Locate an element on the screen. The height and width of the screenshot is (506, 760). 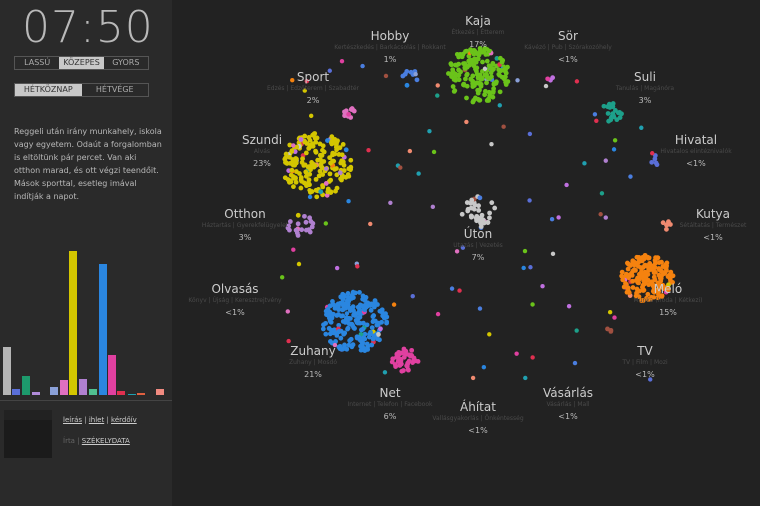
activity-name: Hobby is located at coordinates (390, 36).